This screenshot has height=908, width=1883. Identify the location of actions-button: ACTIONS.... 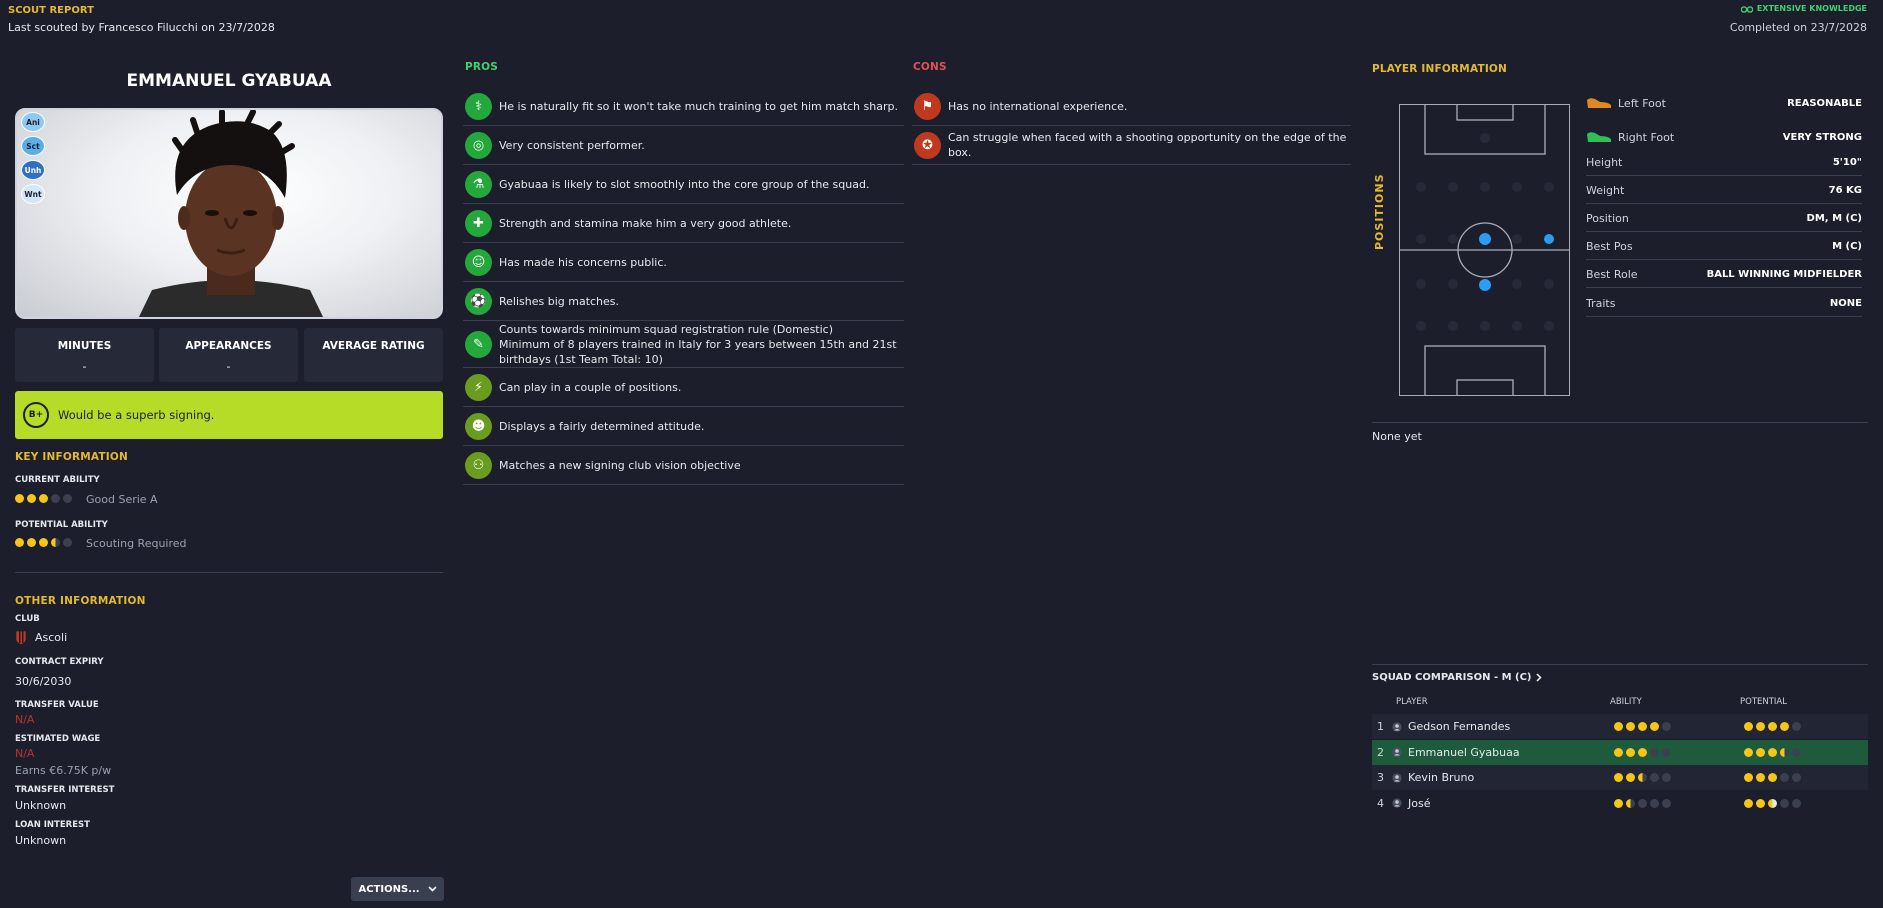
(397, 889).